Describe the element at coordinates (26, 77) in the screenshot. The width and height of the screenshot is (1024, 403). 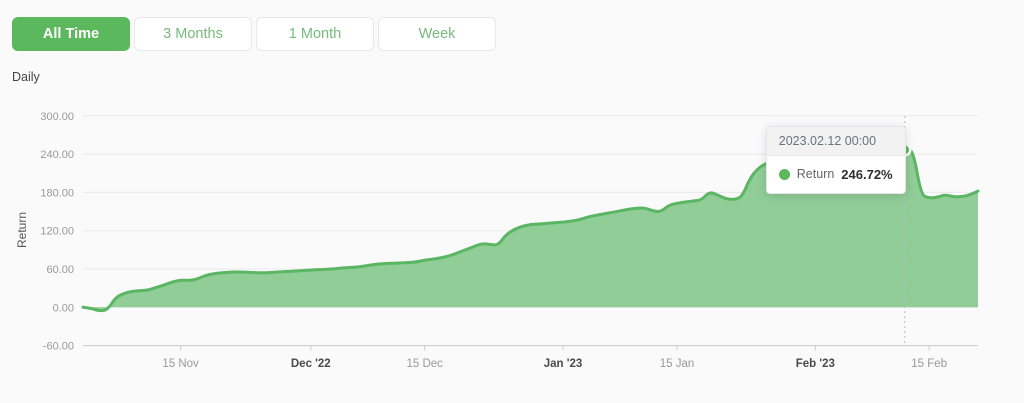
I see `frequency-label: Daily` at that location.